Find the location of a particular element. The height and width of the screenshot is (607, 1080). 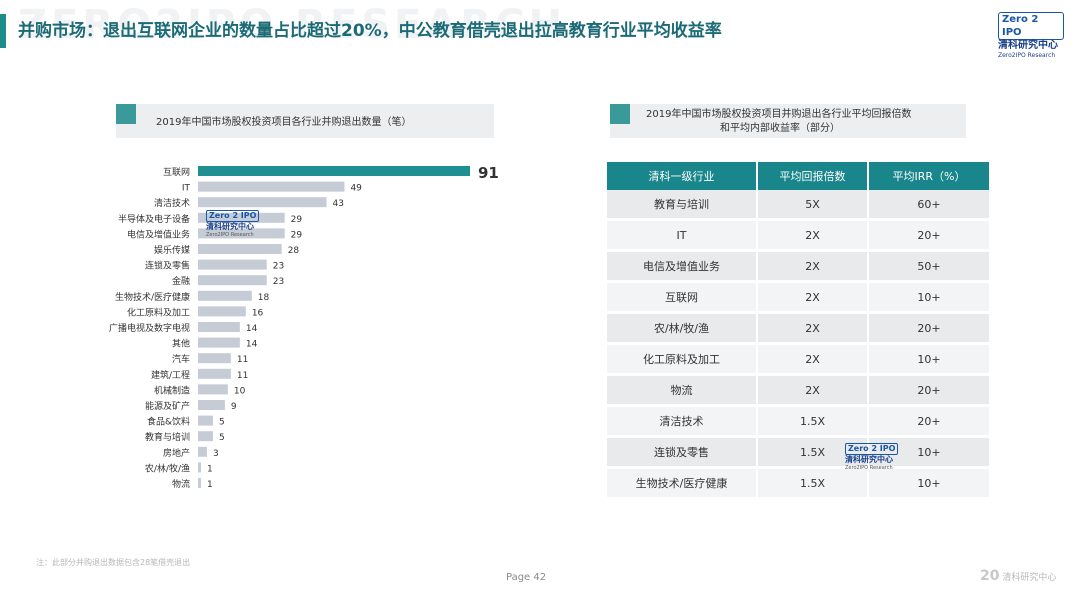

table-row: 互联网 2X 10+ is located at coordinates (799, 297).